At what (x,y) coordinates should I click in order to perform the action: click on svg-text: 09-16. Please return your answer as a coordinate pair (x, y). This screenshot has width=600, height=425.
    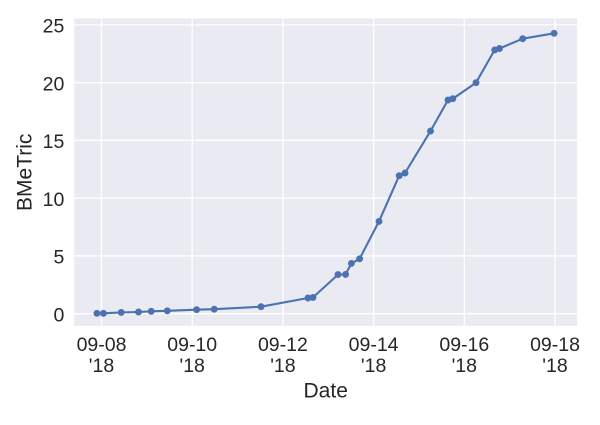
    Looking at the image, I should click on (464, 345).